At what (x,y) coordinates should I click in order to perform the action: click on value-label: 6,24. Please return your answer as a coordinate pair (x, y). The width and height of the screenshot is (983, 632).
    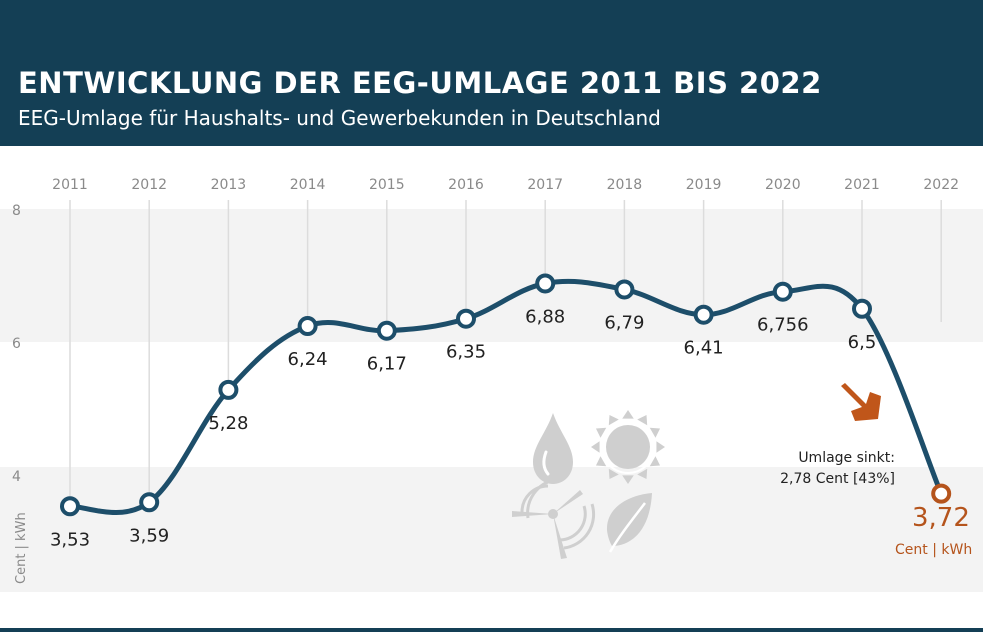
    Looking at the image, I should click on (308, 359).